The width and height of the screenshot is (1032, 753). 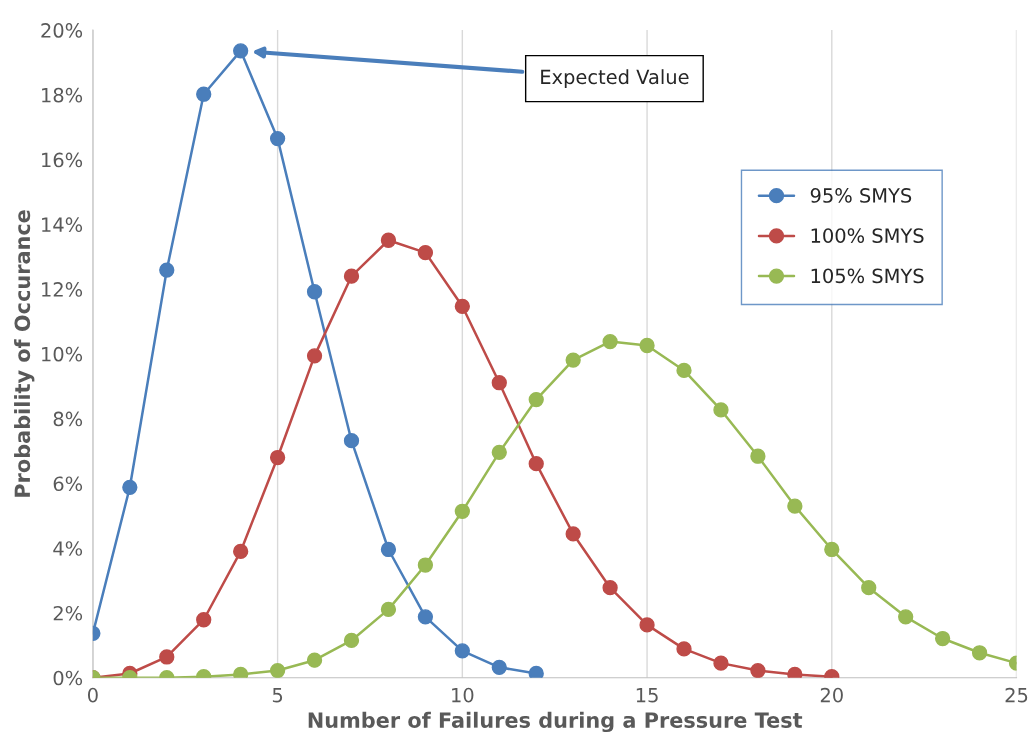 I want to click on legend-label: 100% SMYS, so click(x=867, y=235).